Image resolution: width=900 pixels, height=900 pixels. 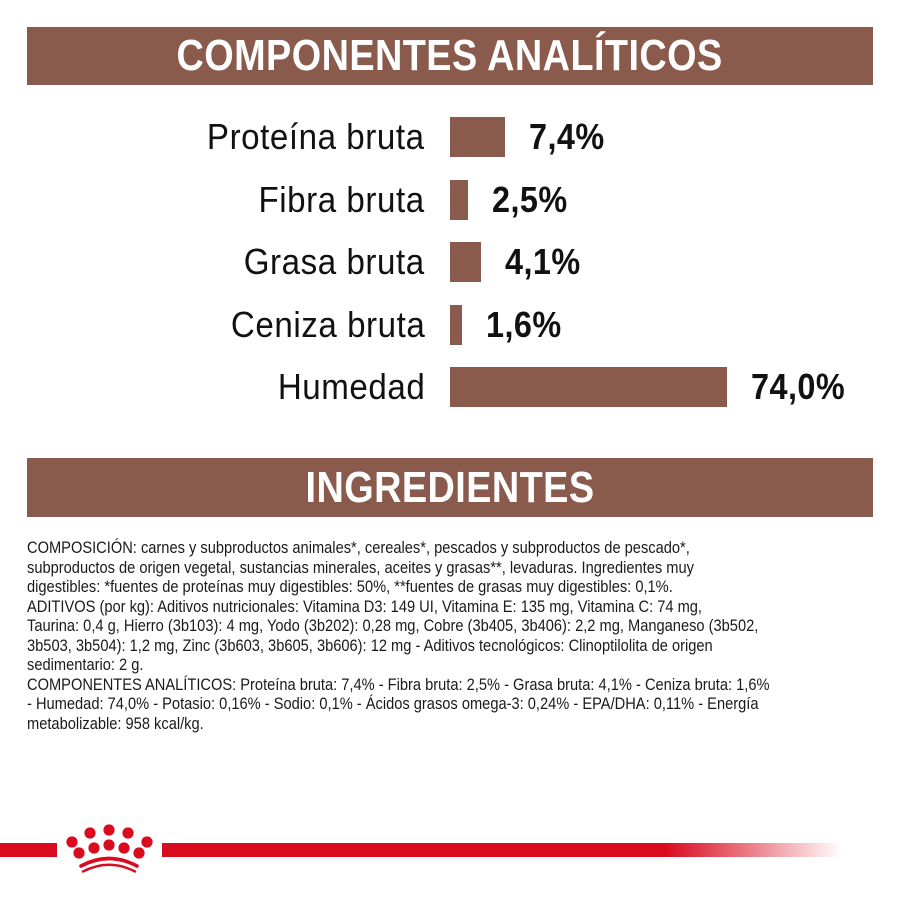 I want to click on chart-row: Grasa bruta 4,1%, so click(x=450, y=262).